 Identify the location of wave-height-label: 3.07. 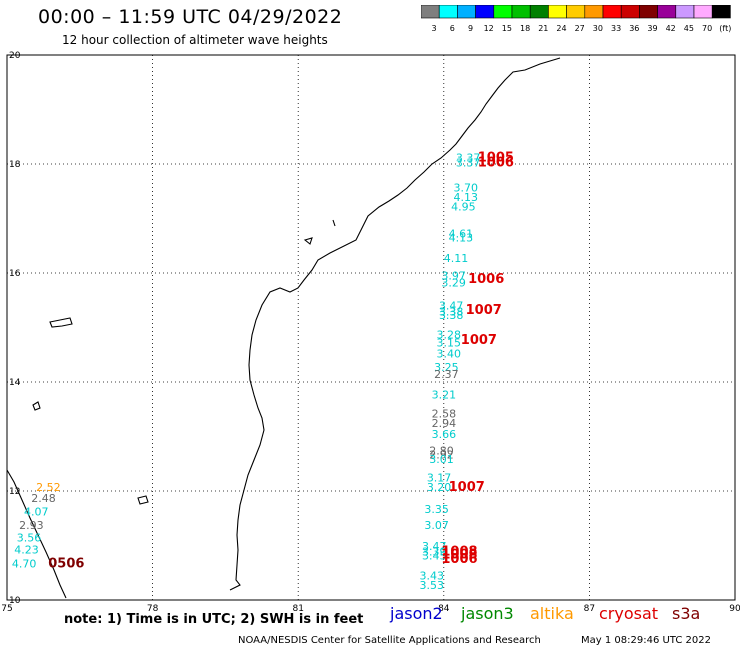
(436, 525).